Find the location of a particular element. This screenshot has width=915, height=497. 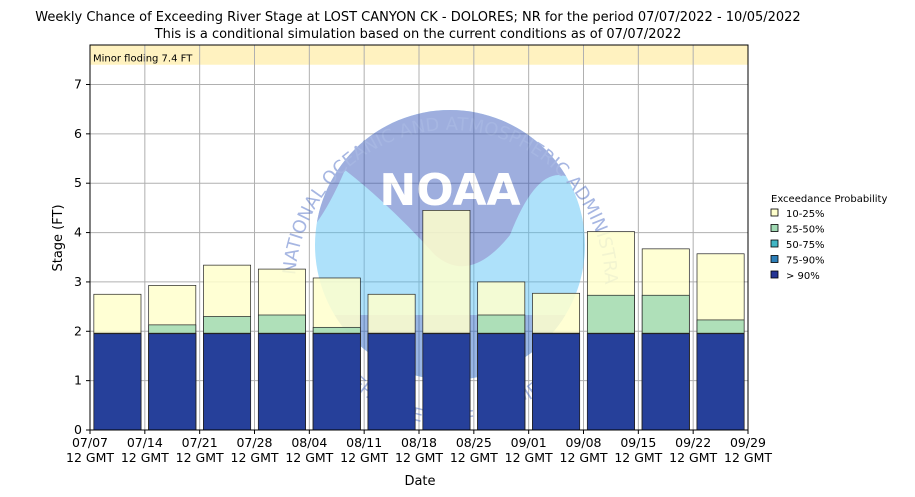

x-tick-label-date: 09/08 is located at coordinates (583, 442).